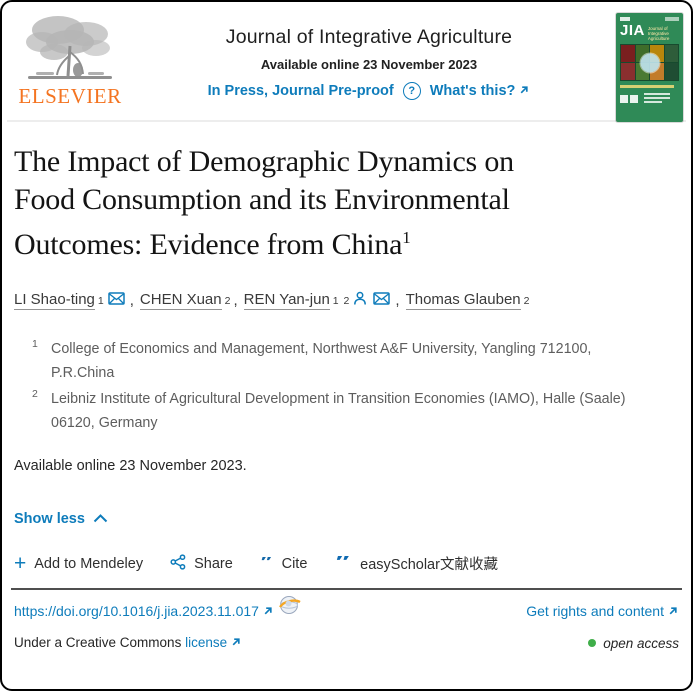 This screenshot has width=693, height=691. I want to click on available-online-date: Available online 23 November 2023., so click(130, 466).